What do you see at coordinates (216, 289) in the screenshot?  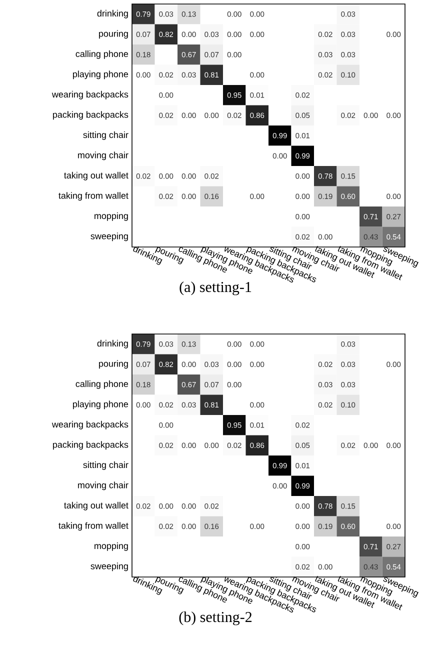 I see `text: (a) setting-1` at bounding box center [216, 289].